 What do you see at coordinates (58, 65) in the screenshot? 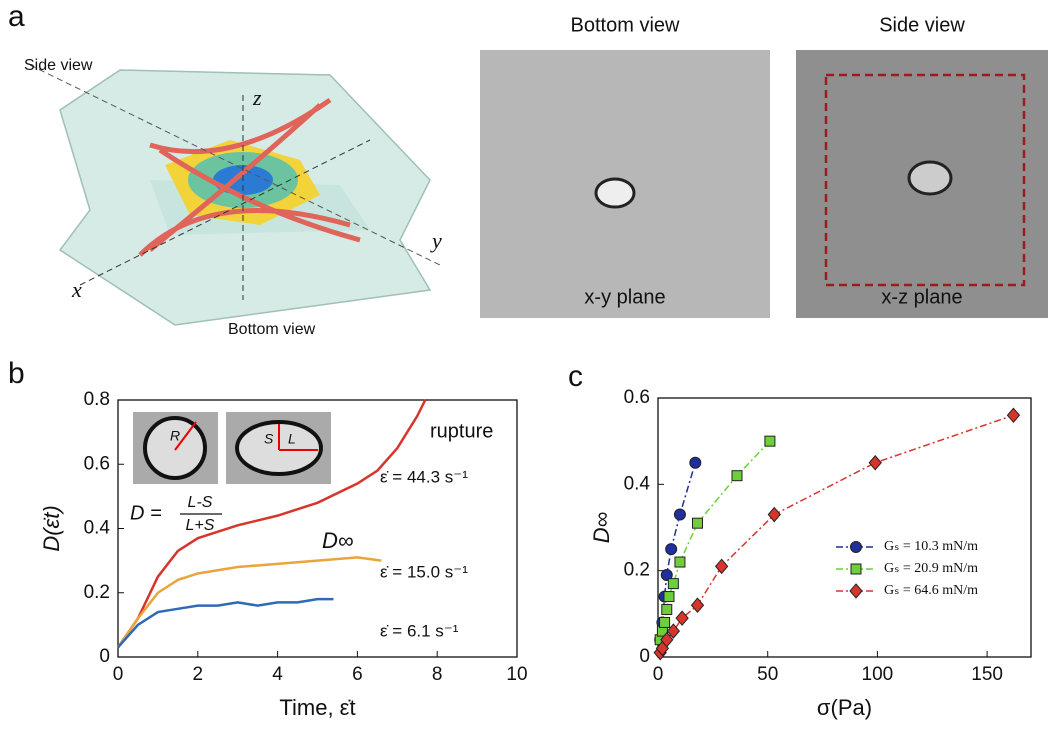
I see `view-label: Side view` at bounding box center [58, 65].